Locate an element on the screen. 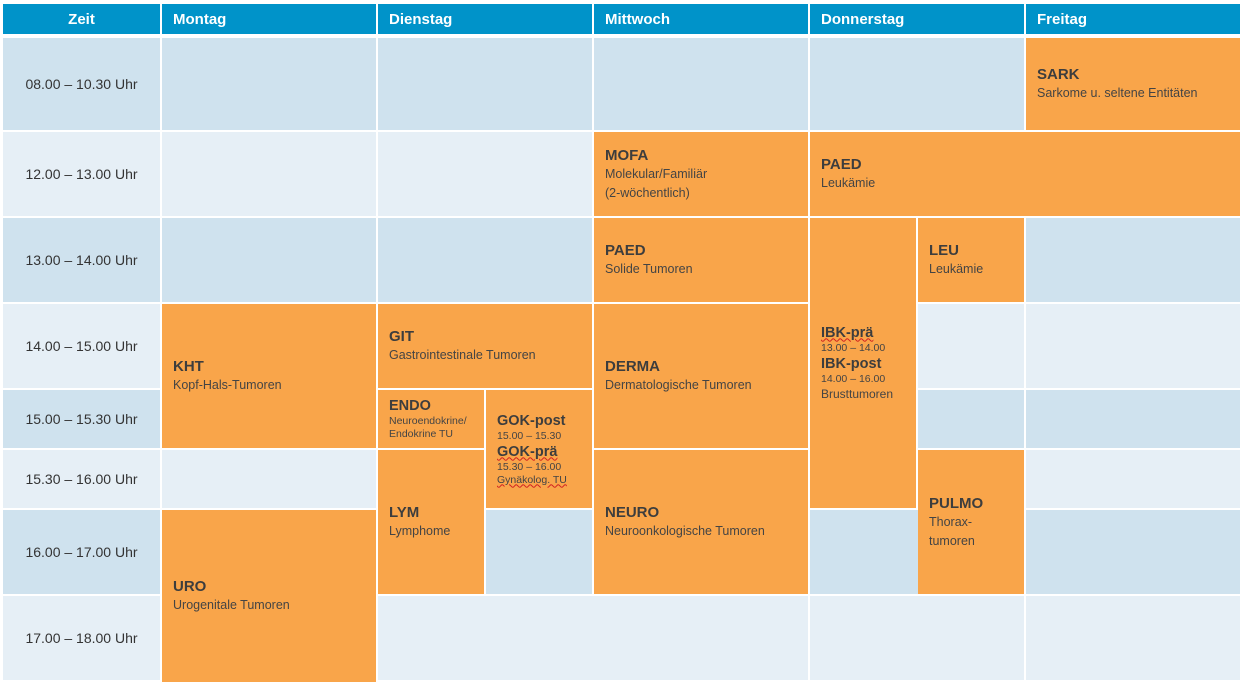 The height and width of the screenshot is (687, 1247). event-description: Kopf-Hals-Tumoren is located at coordinates (227, 385).